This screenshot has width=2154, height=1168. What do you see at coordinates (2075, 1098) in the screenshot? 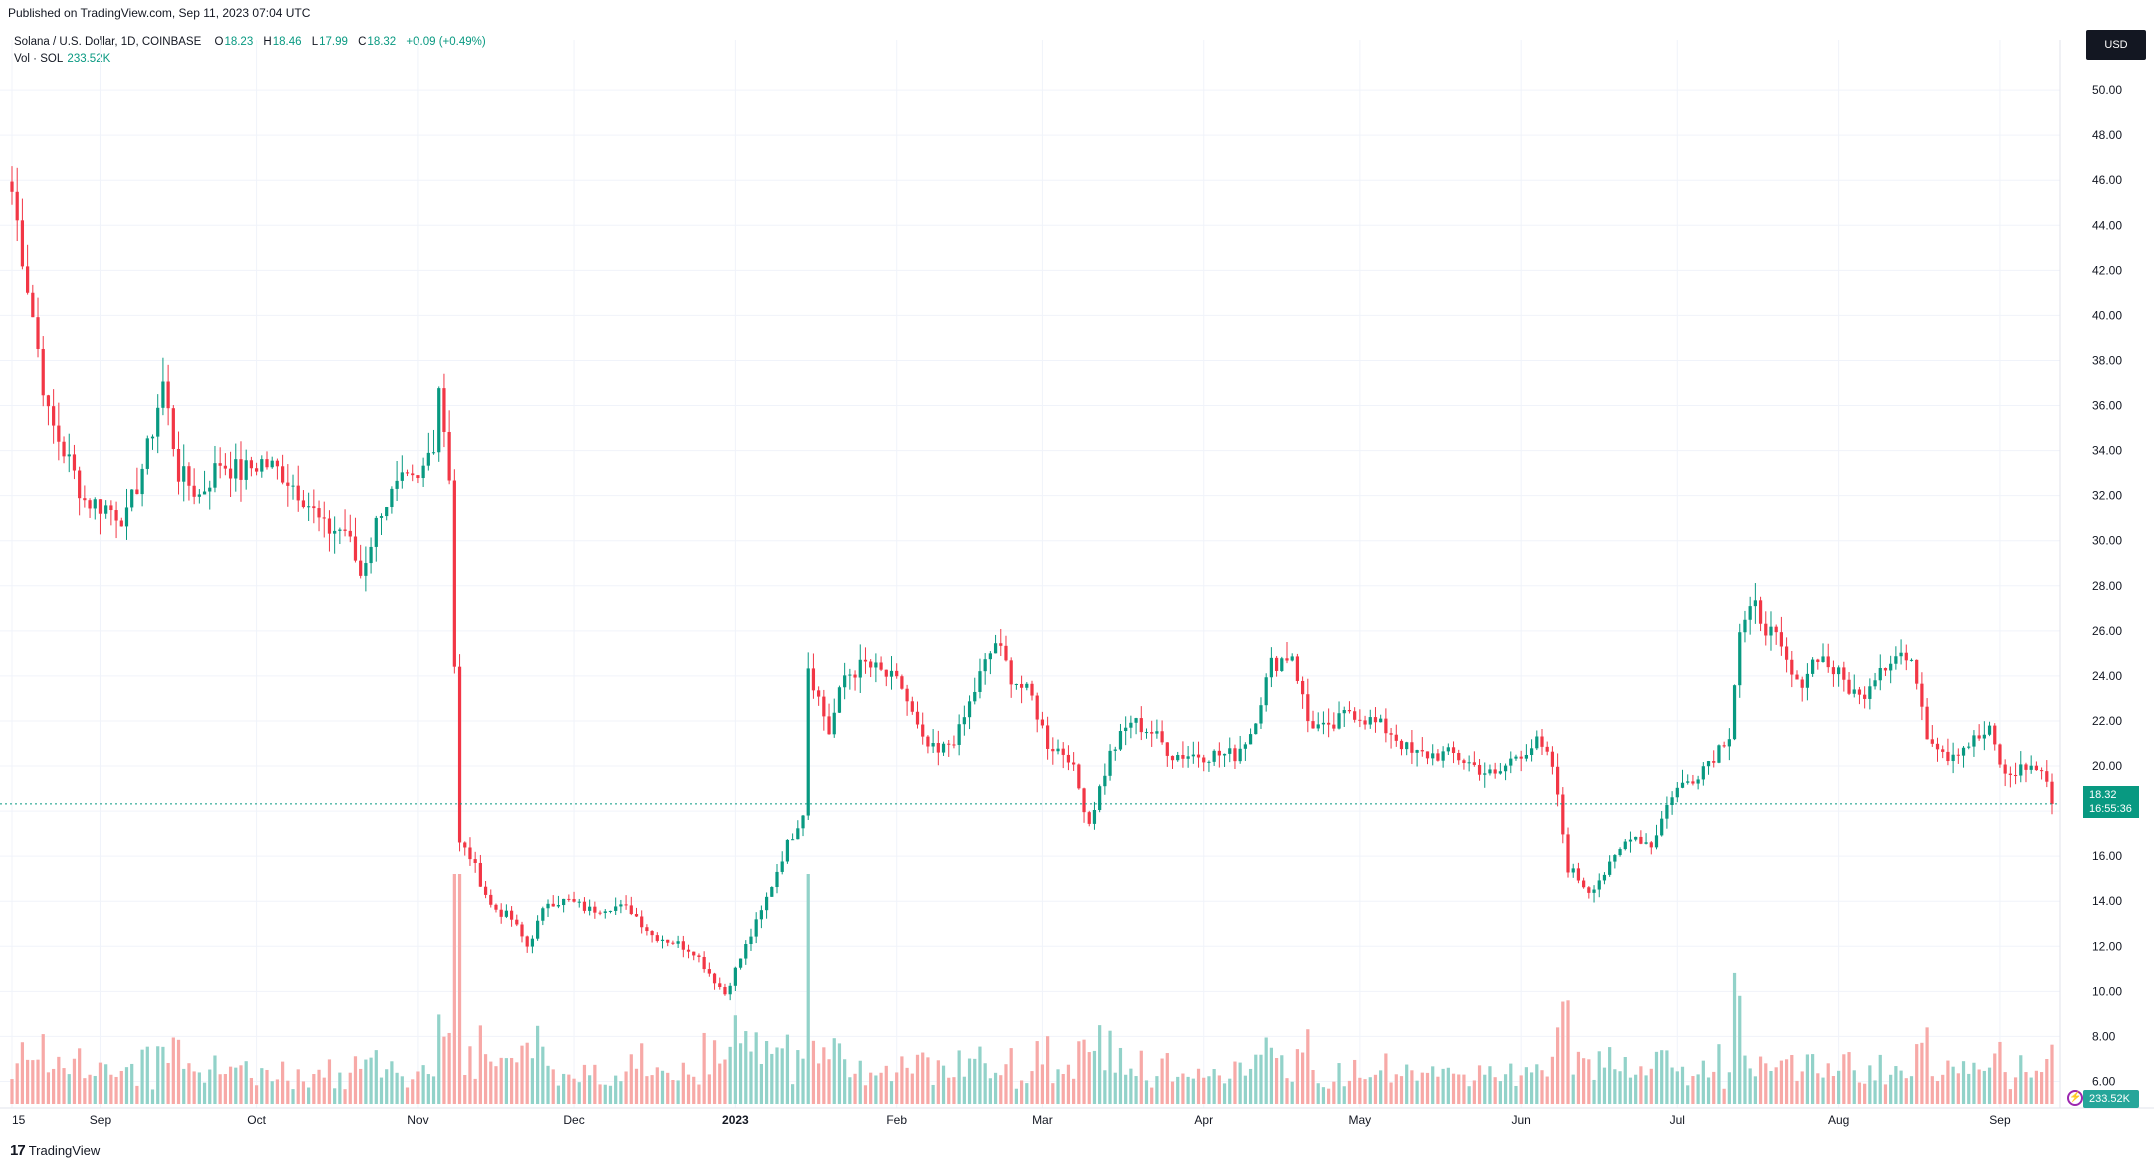
I see `lightning-icon: ⚡` at bounding box center [2075, 1098].